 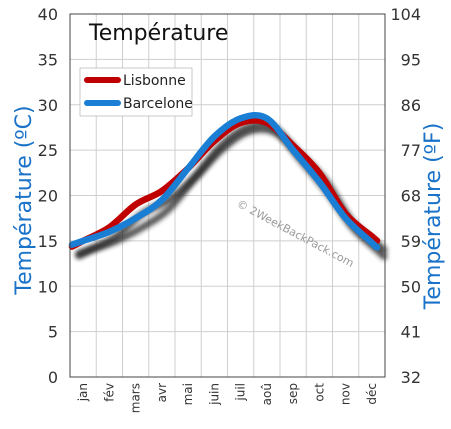 What do you see at coordinates (162, 392) in the screenshot?
I see `x-tick-label: avr` at bounding box center [162, 392].